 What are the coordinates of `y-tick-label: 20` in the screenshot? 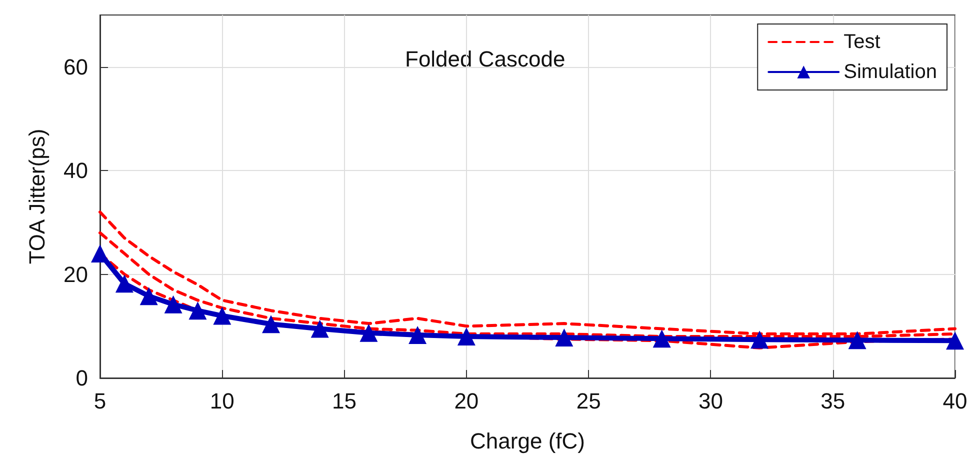 It's located at (76, 274).